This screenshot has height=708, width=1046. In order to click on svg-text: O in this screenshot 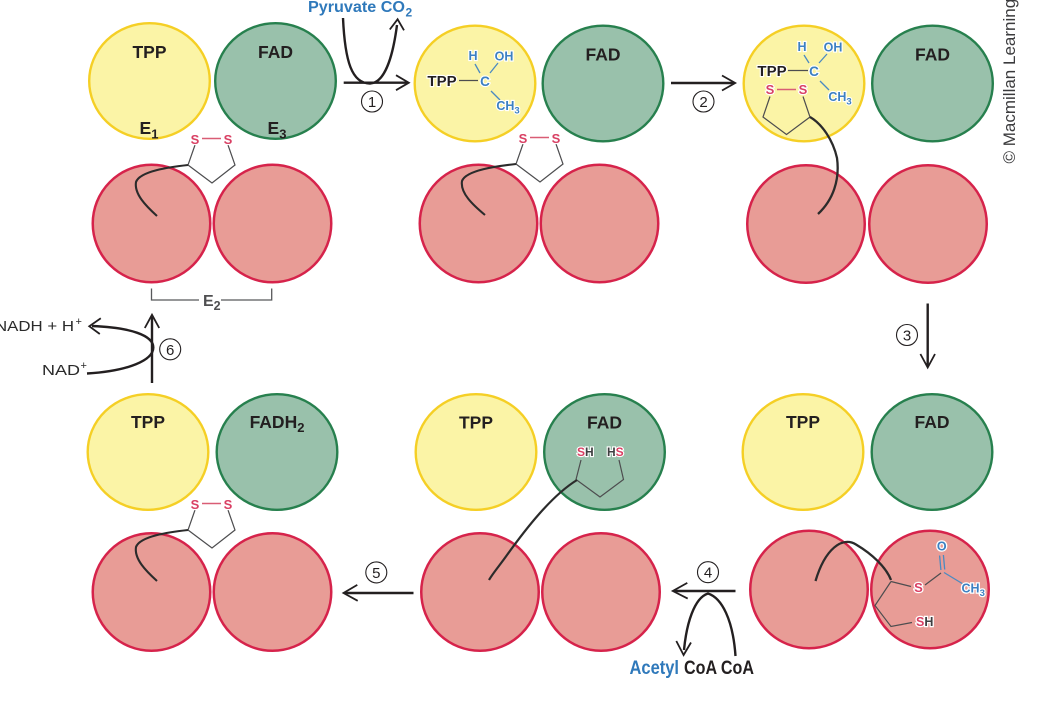, I will do `click(942, 547)`.